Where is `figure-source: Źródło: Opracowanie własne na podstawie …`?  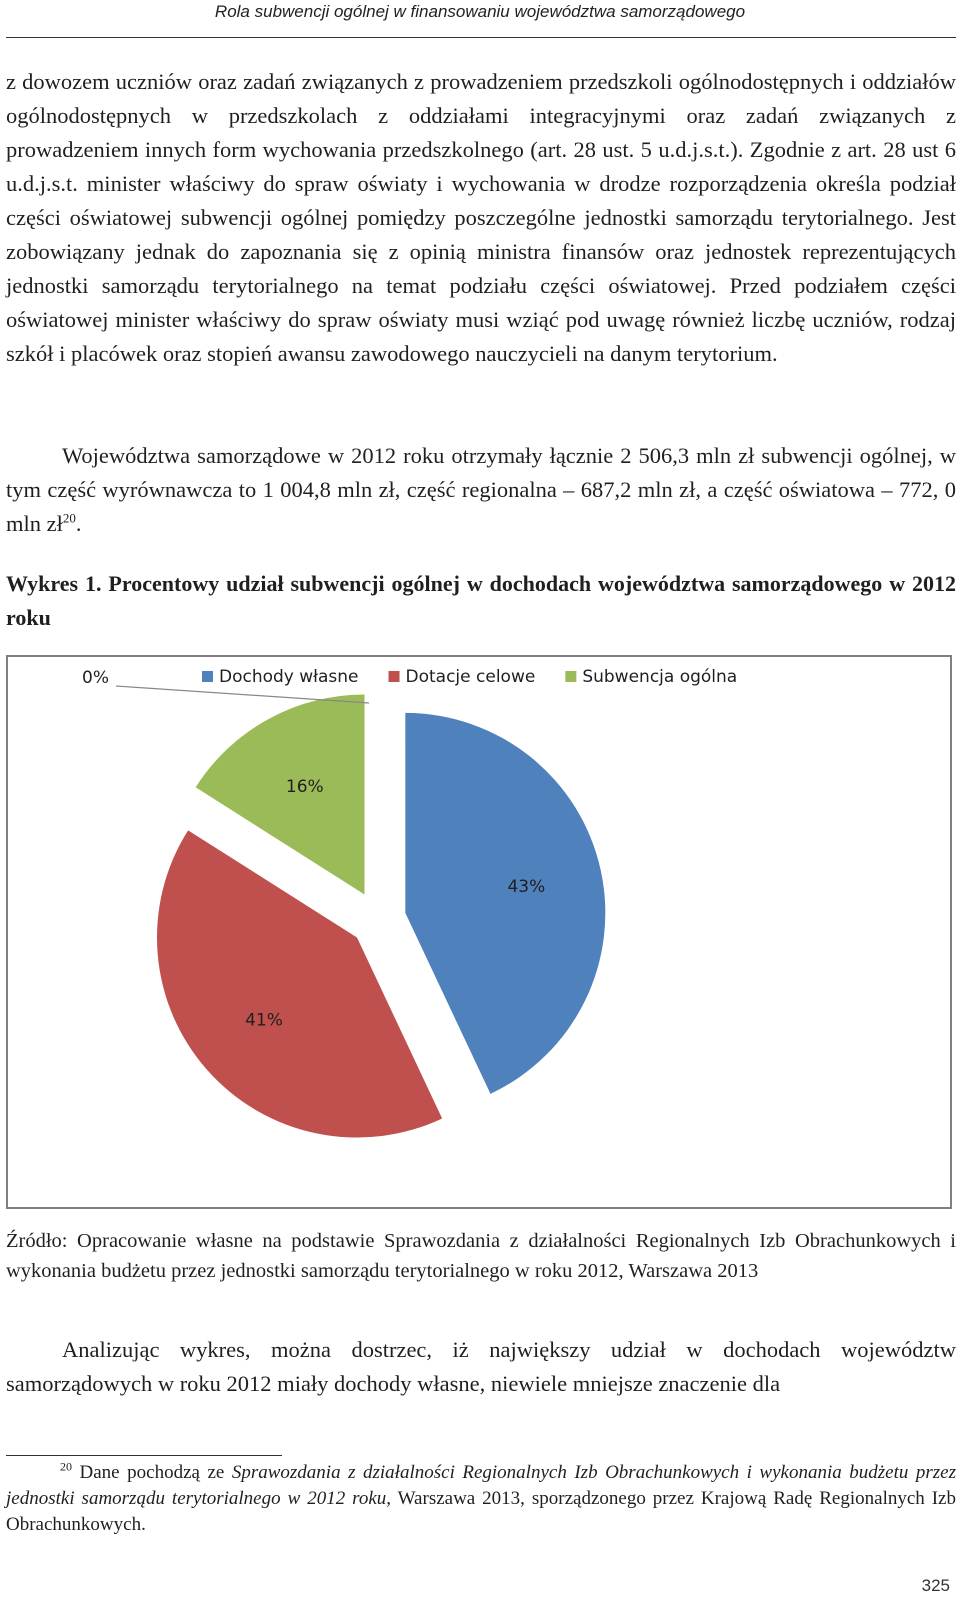
figure-source: Źródło: Opracowanie własne na podstawie … is located at coordinates (481, 1256).